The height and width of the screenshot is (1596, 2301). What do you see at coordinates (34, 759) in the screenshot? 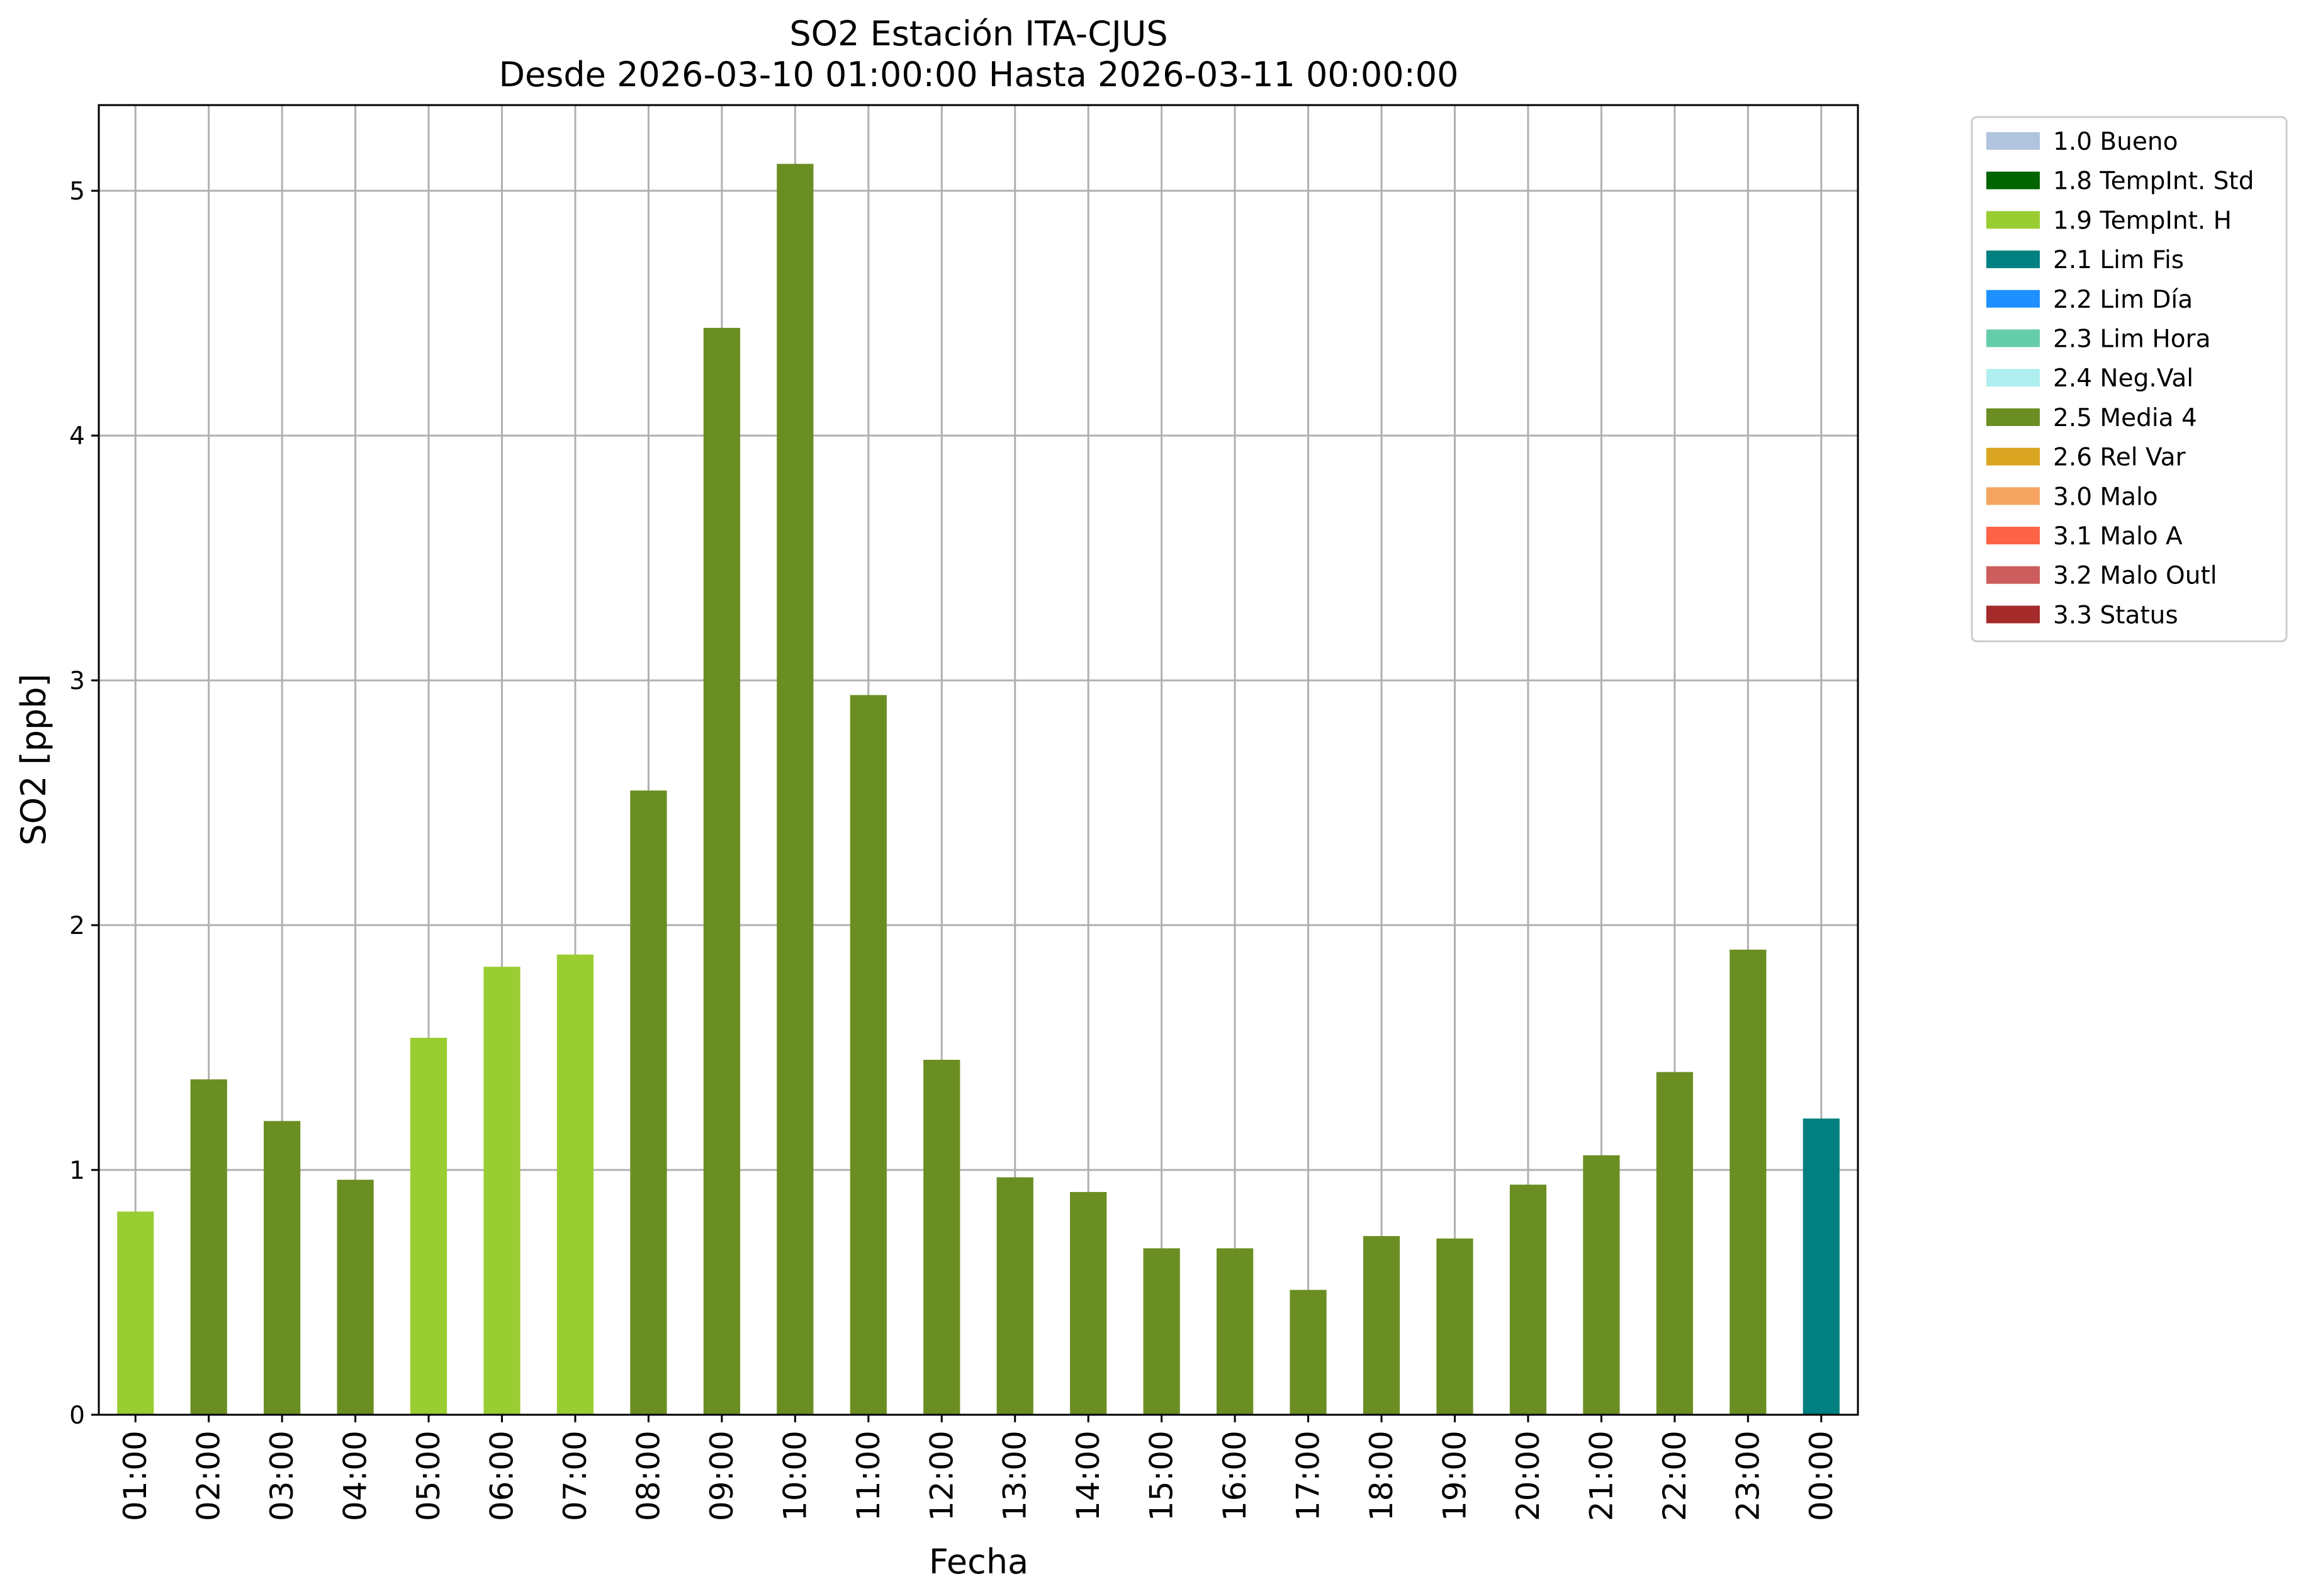
I see `y-axis-label: SO2 [ppb]` at bounding box center [34, 759].